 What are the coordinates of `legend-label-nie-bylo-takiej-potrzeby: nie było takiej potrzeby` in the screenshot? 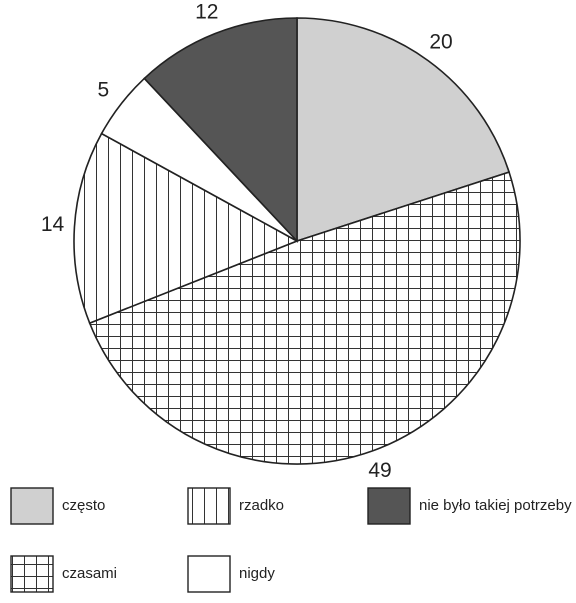 It's located at (495, 505).